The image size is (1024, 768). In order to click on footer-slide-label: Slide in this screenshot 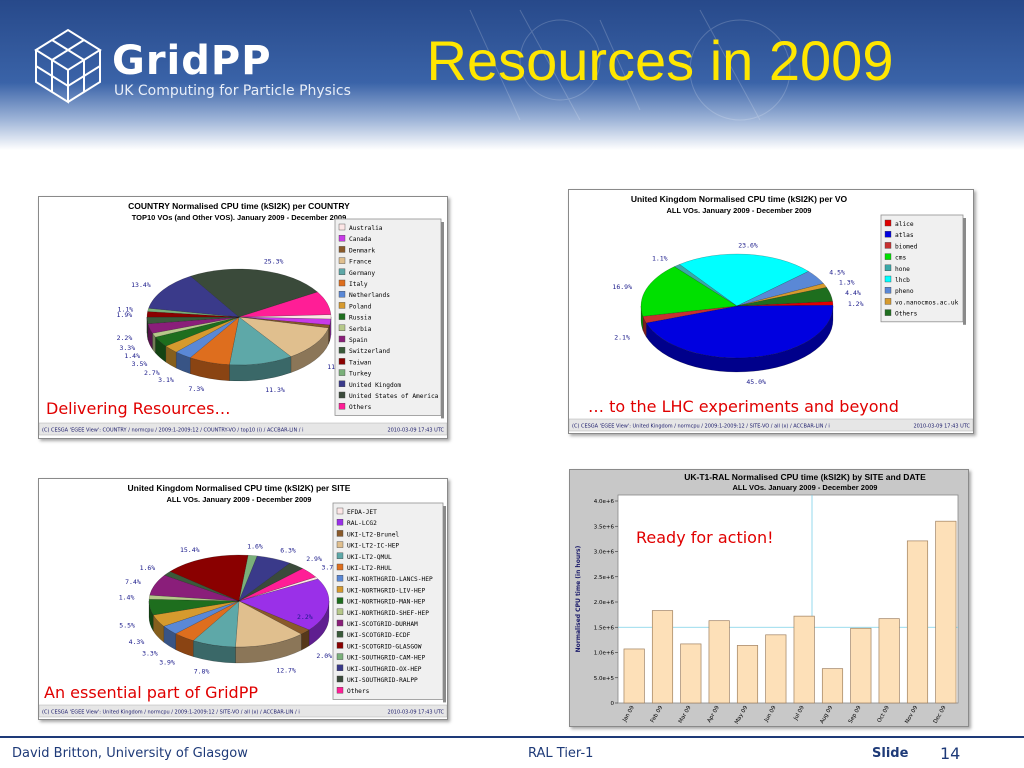, I will do `click(890, 753)`.